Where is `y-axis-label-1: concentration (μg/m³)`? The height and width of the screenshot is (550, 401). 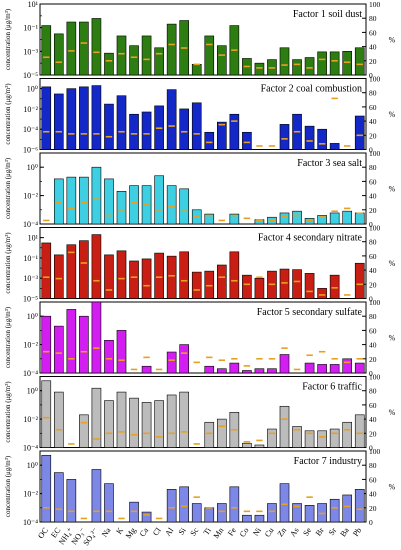
y-axis-label-1: concentration (μg/m³) is located at coordinates (8, 39).